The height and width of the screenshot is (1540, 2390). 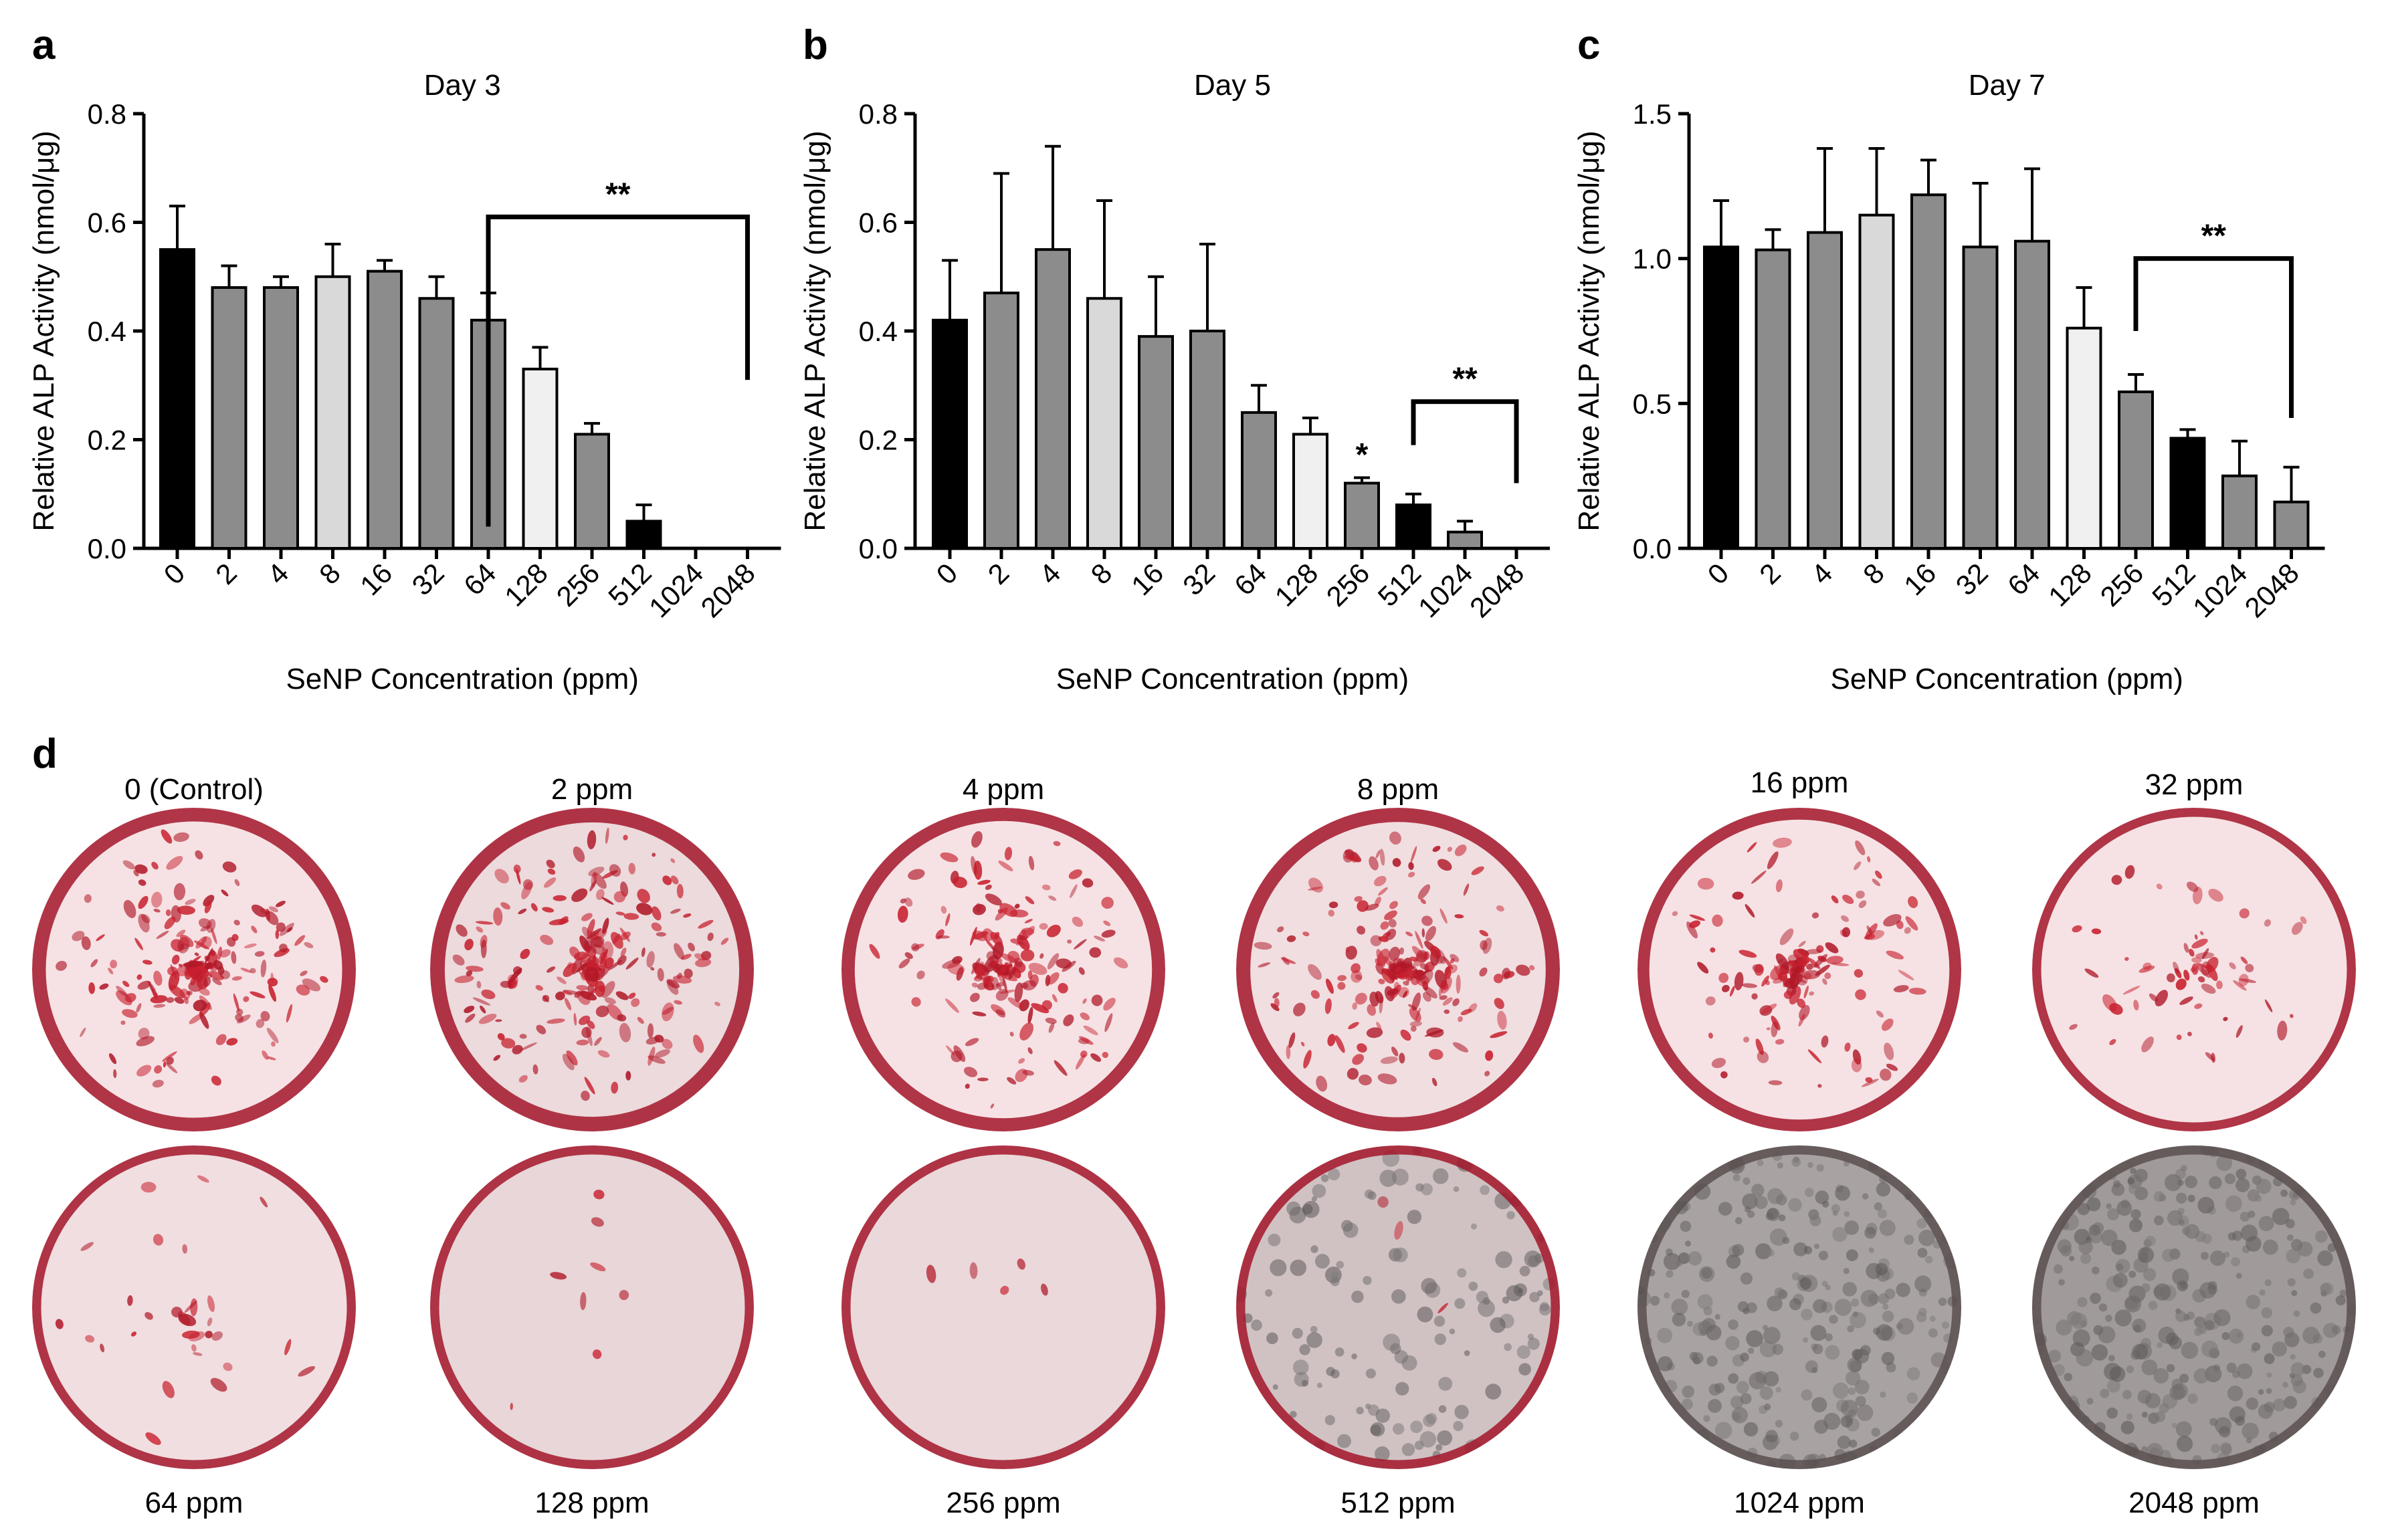 I want to click on well-image: 64 ppm, so click(x=194, y=1332).